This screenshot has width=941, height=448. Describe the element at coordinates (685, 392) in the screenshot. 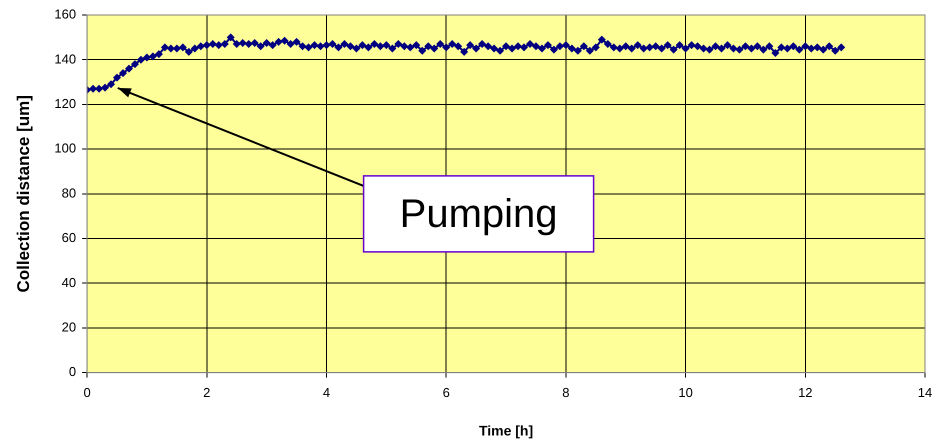

I see `x-tick-label: 10` at that location.